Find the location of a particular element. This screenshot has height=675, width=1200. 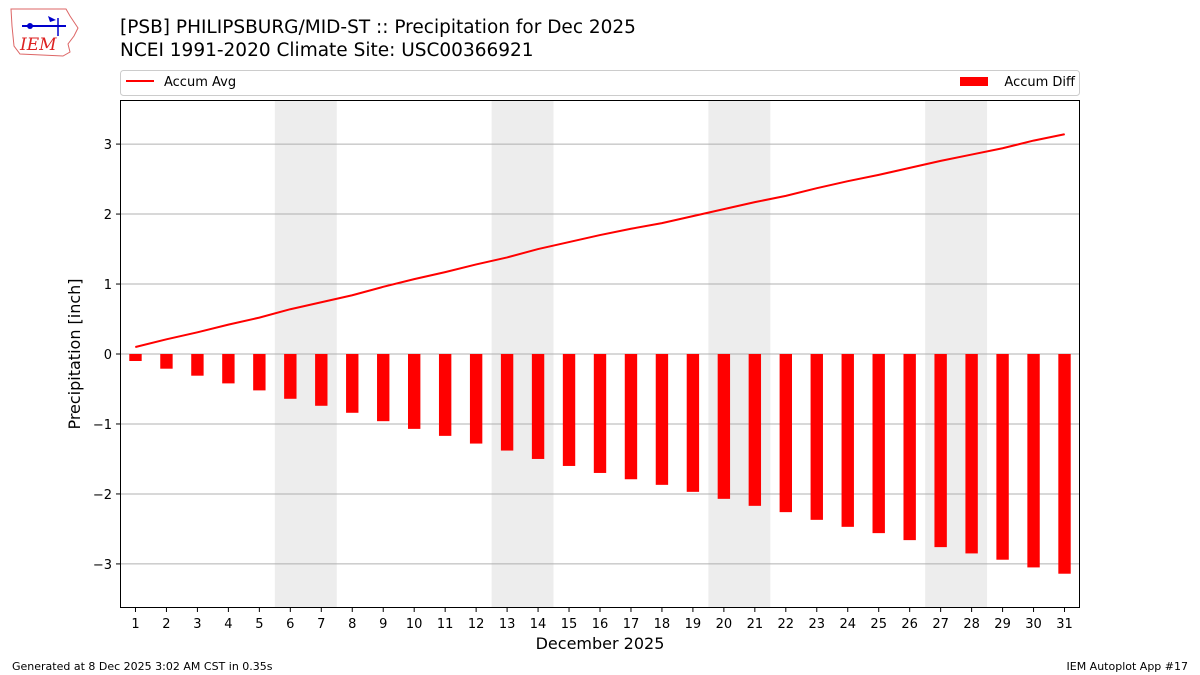

x-tick-label: 6 is located at coordinates (290, 624).